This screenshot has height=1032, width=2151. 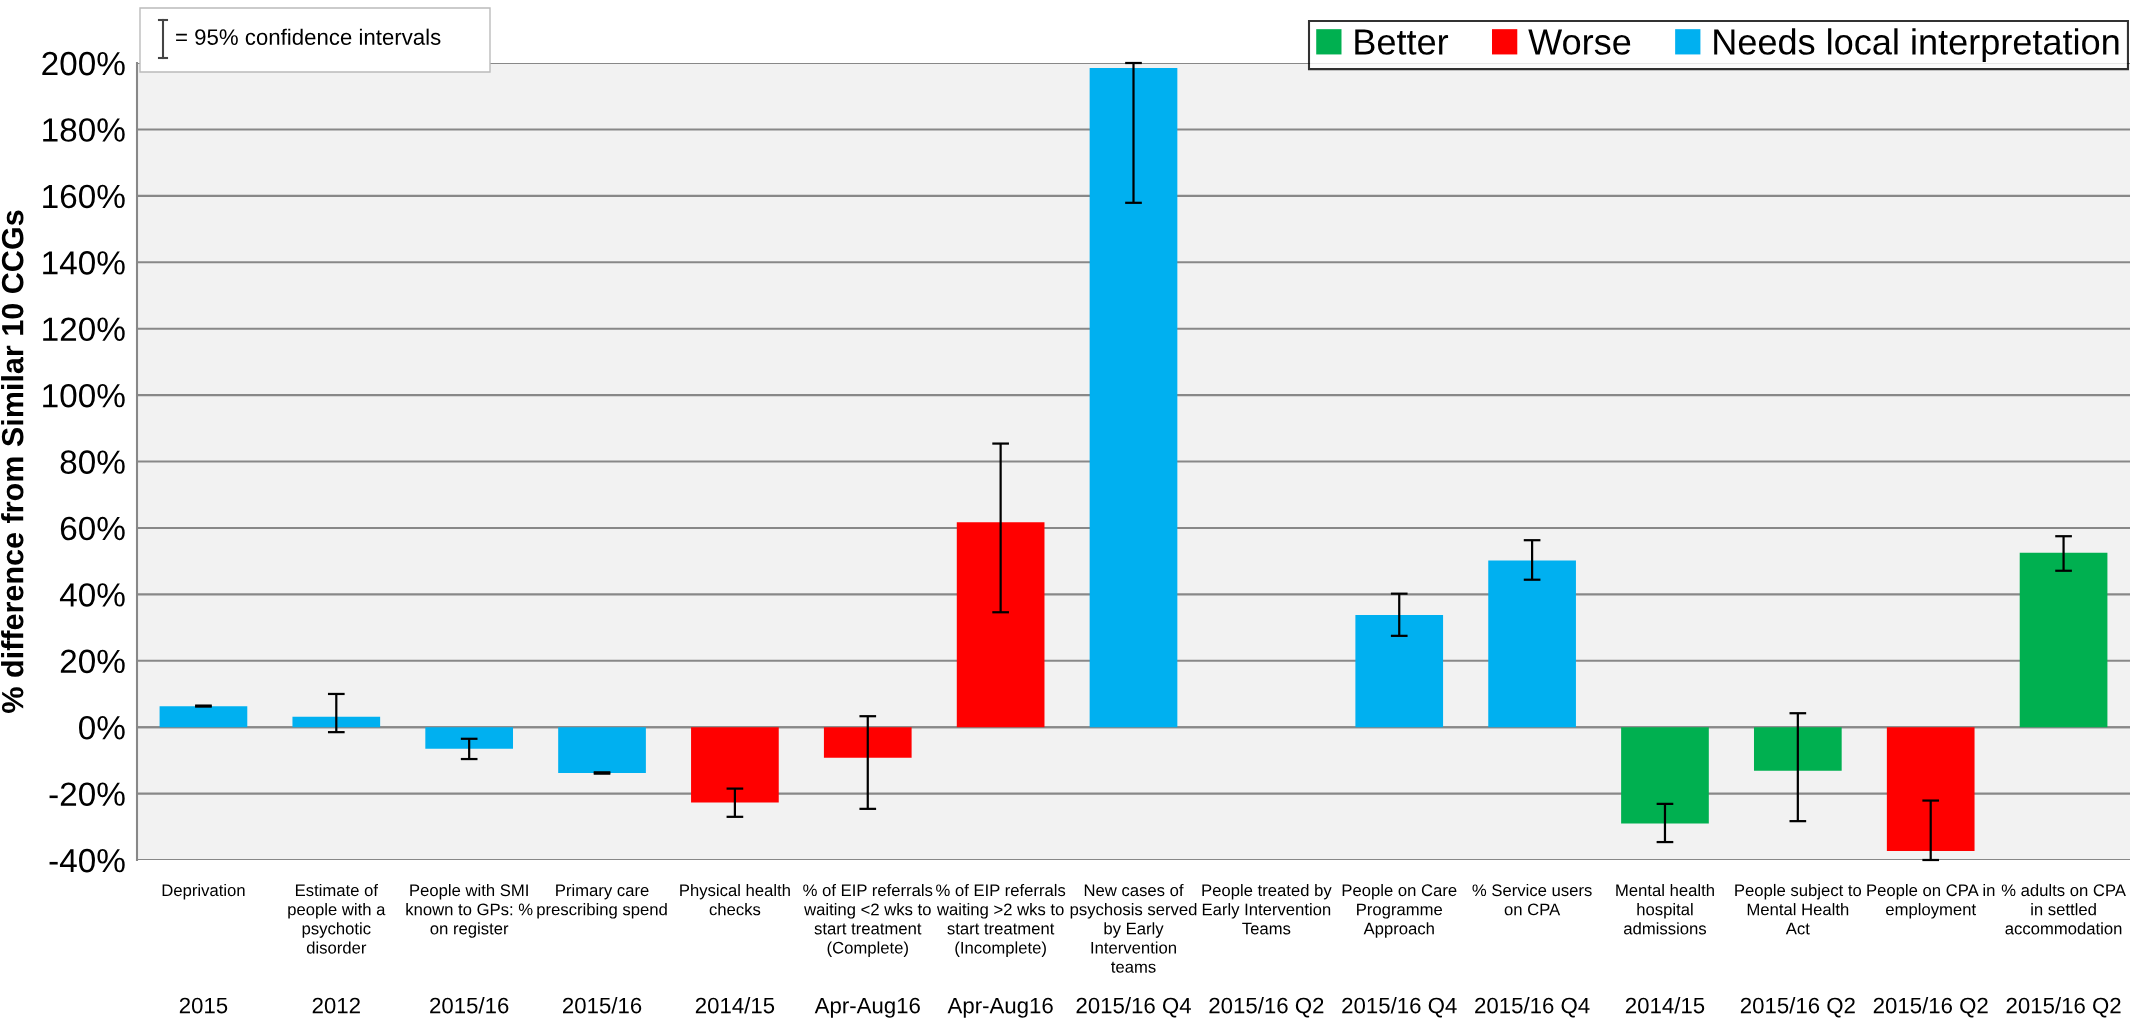 What do you see at coordinates (203, 948) in the screenshot?
I see `category-label: Deprivation 2015` at bounding box center [203, 948].